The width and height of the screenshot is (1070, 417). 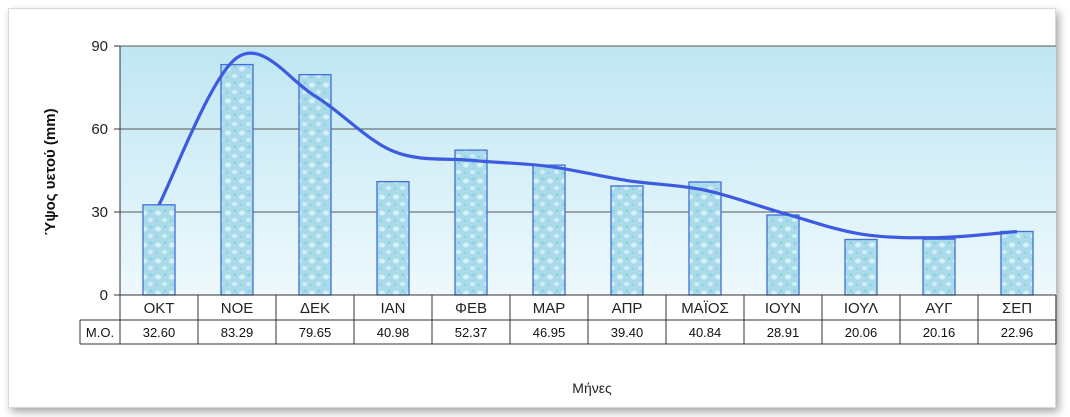 What do you see at coordinates (627, 332) in the screenshot?
I see `data-label: 39.40` at bounding box center [627, 332].